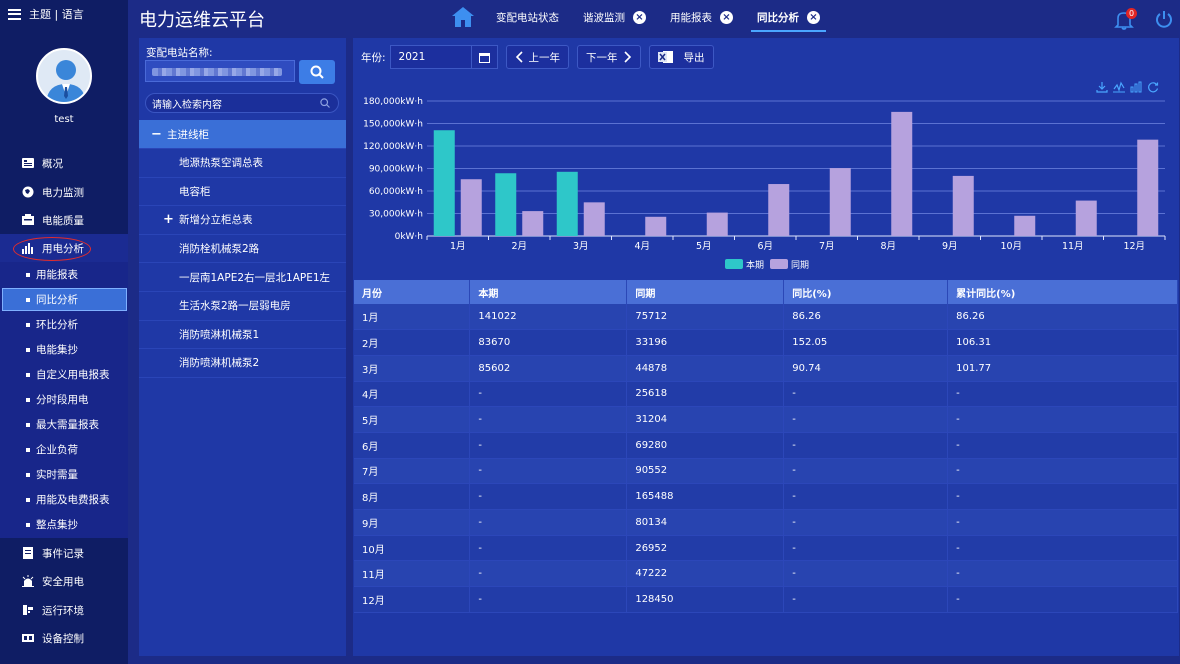  I want to click on column-header: 同期, so click(705, 292).